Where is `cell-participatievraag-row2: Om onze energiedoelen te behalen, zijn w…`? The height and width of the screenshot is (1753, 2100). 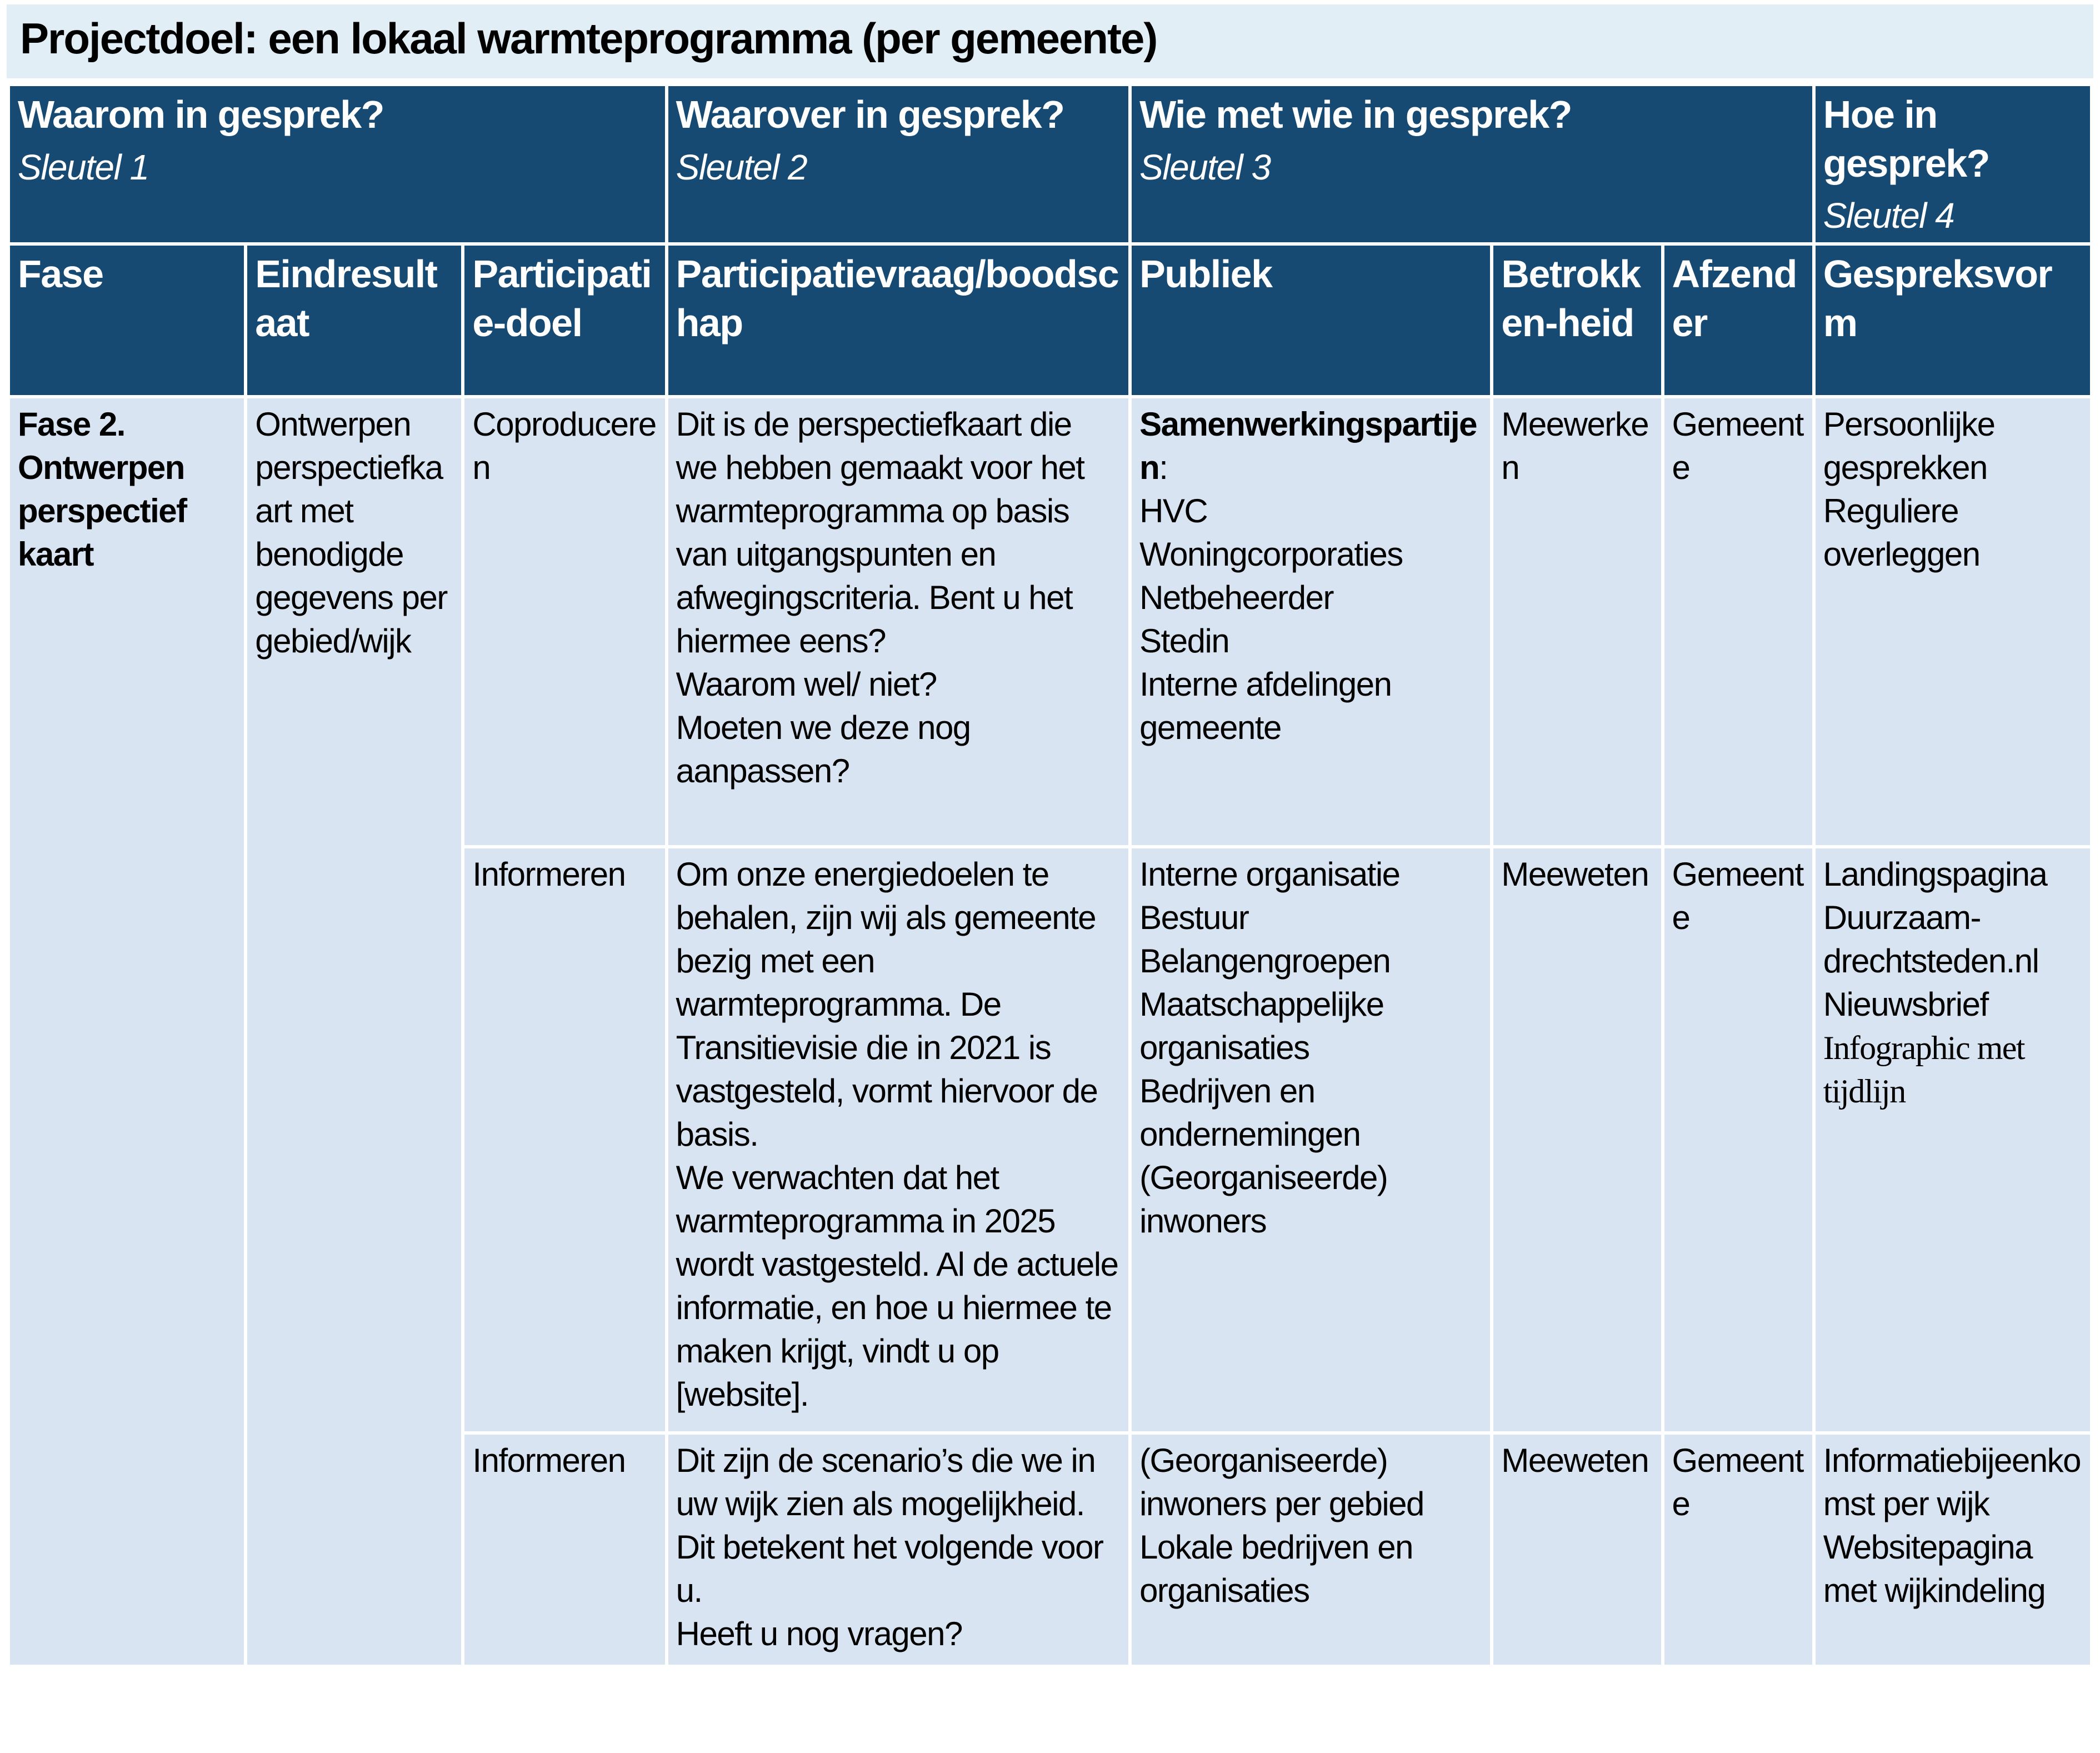
cell-participatievraag-row2: Om onze energiedoelen te behalen, zijn w… is located at coordinates (898, 1140).